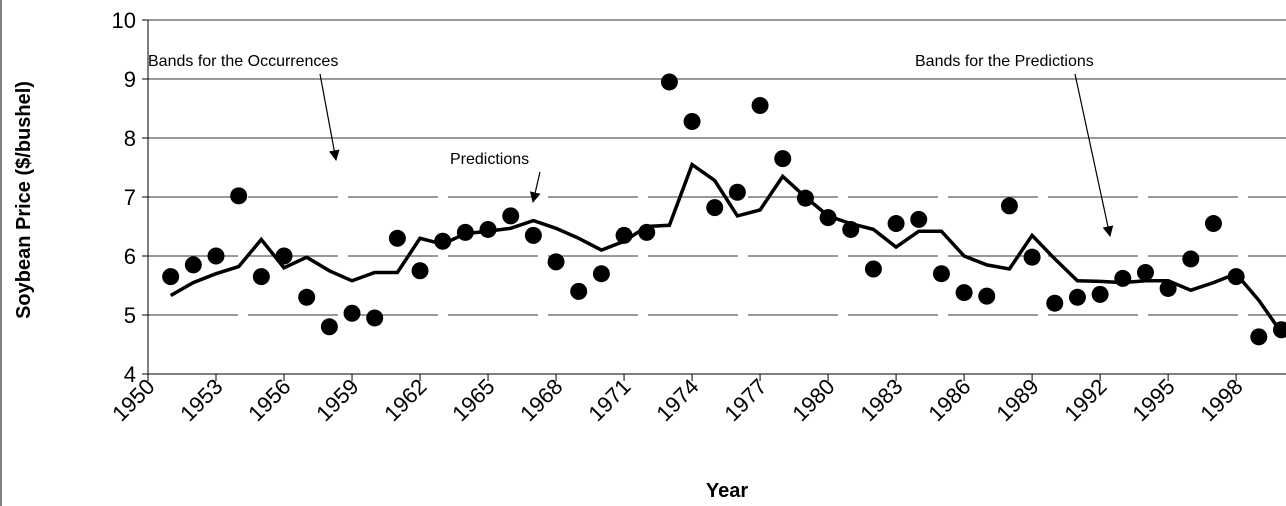 The width and height of the screenshot is (1286, 506). What do you see at coordinates (1221, 400) in the screenshot?
I see `x-tick-label: 1998` at bounding box center [1221, 400].